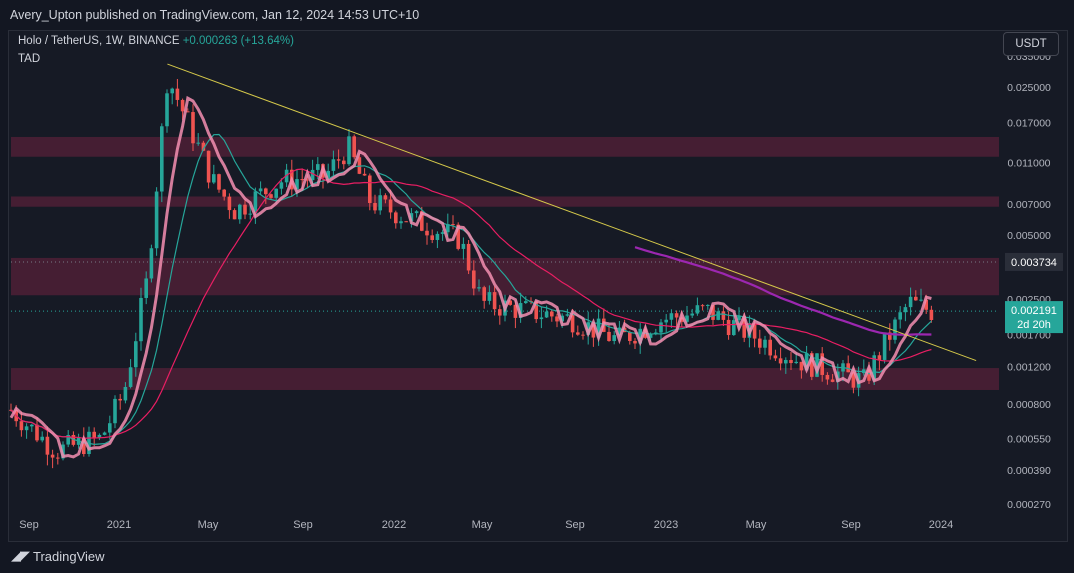 This screenshot has width=1074, height=573. I want to click on current-price-label: 0.002191, so click(1034, 311).